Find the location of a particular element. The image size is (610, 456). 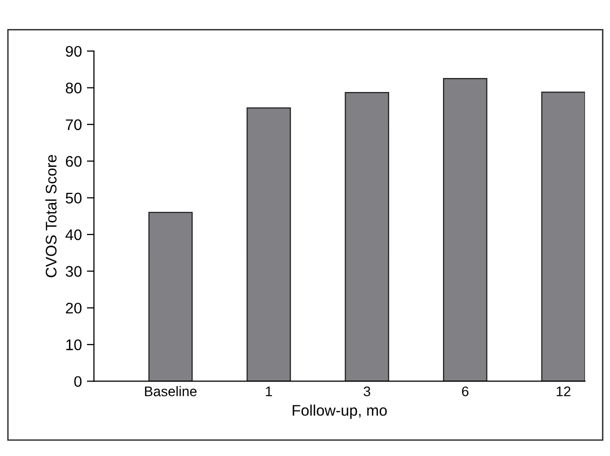

x-tick-label: 3 is located at coordinates (367, 391).